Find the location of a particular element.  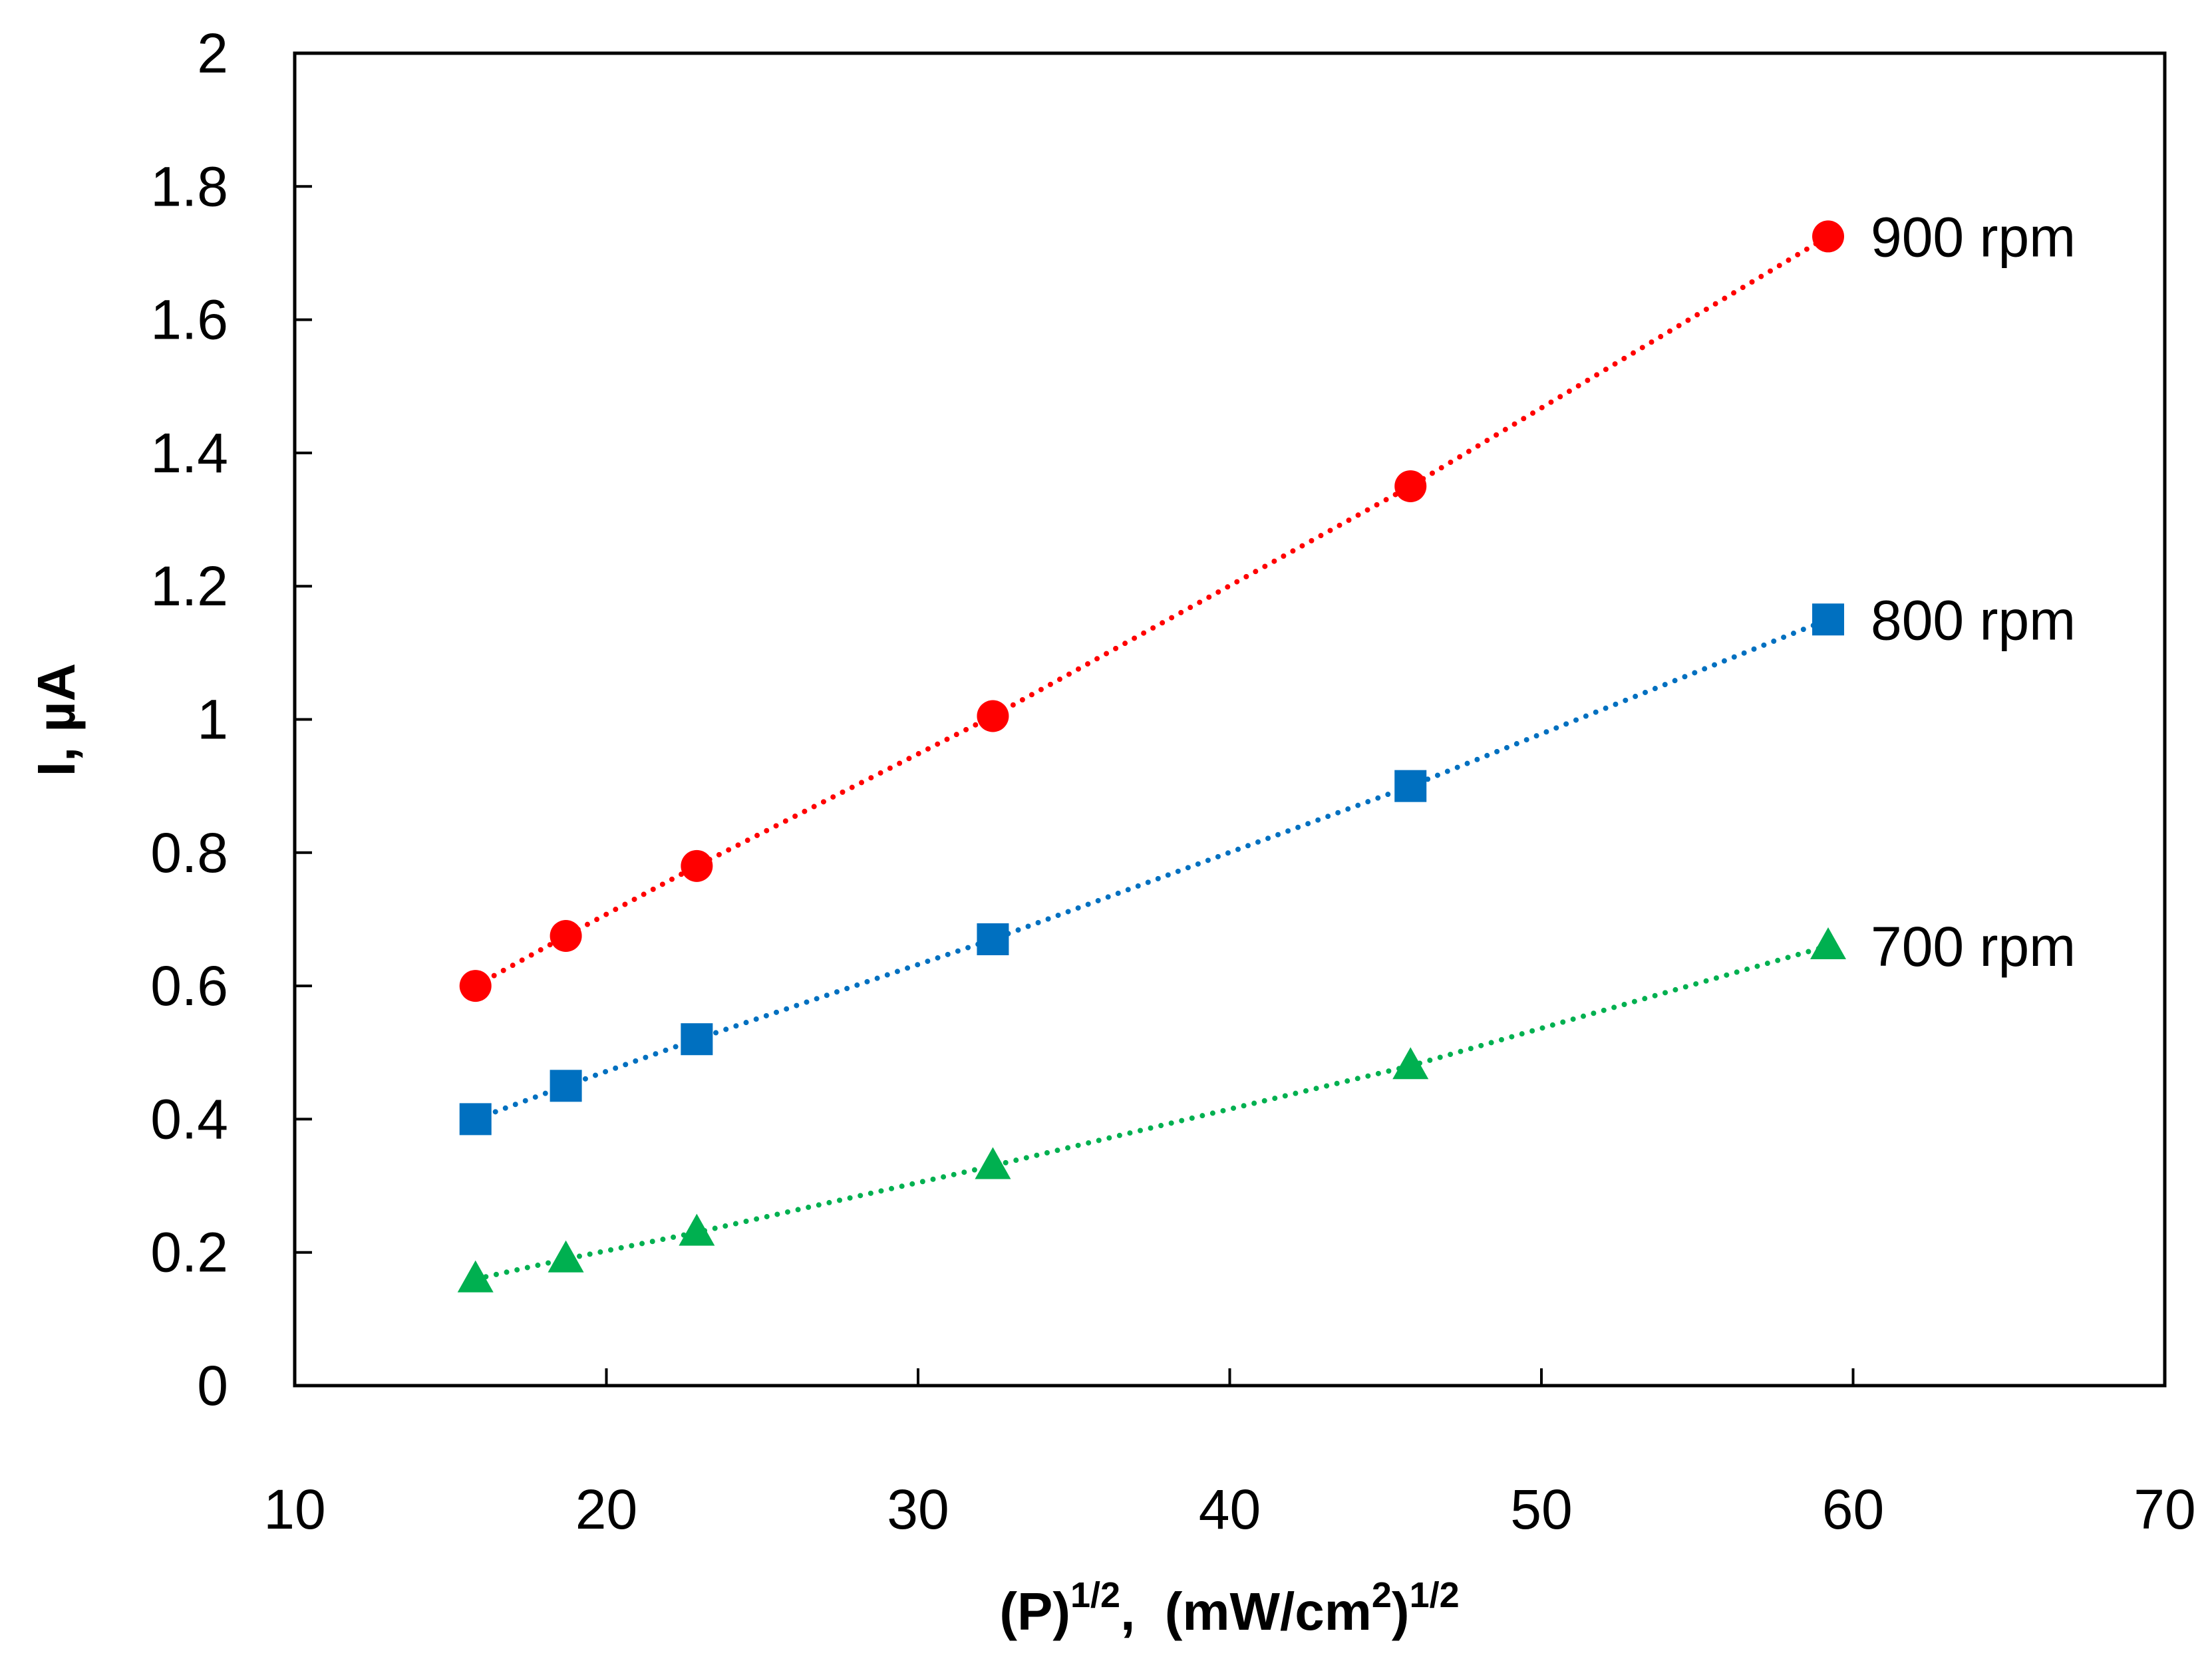

y-tick-label: 1.8 is located at coordinates (189, 187).